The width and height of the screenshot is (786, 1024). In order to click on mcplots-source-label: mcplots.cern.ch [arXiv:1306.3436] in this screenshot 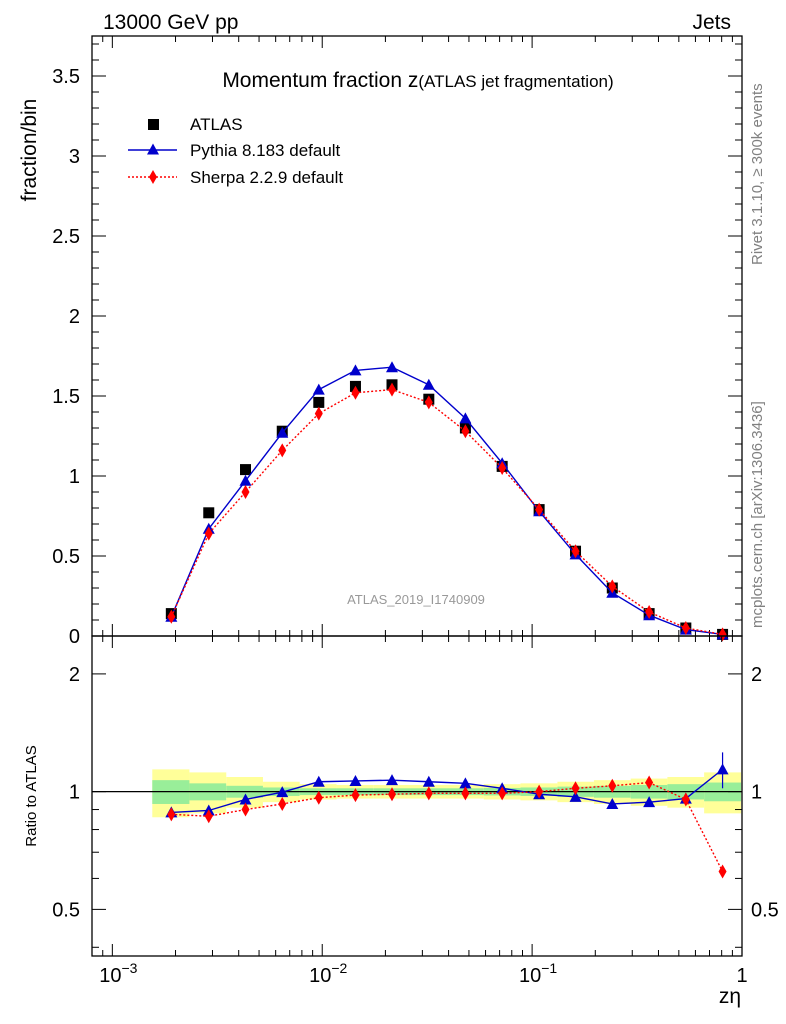, I will do `click(757, 514)`.